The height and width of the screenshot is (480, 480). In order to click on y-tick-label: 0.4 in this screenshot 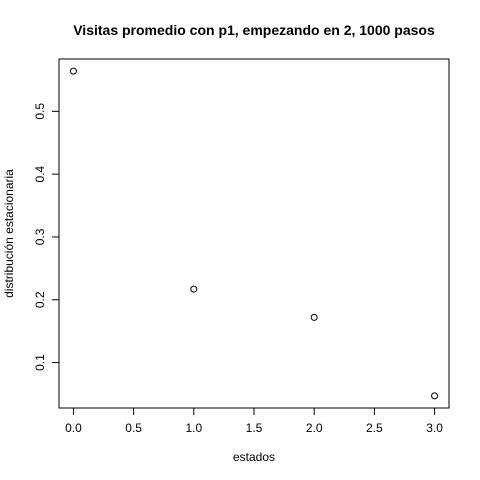, I will do `click(40, 173)`.